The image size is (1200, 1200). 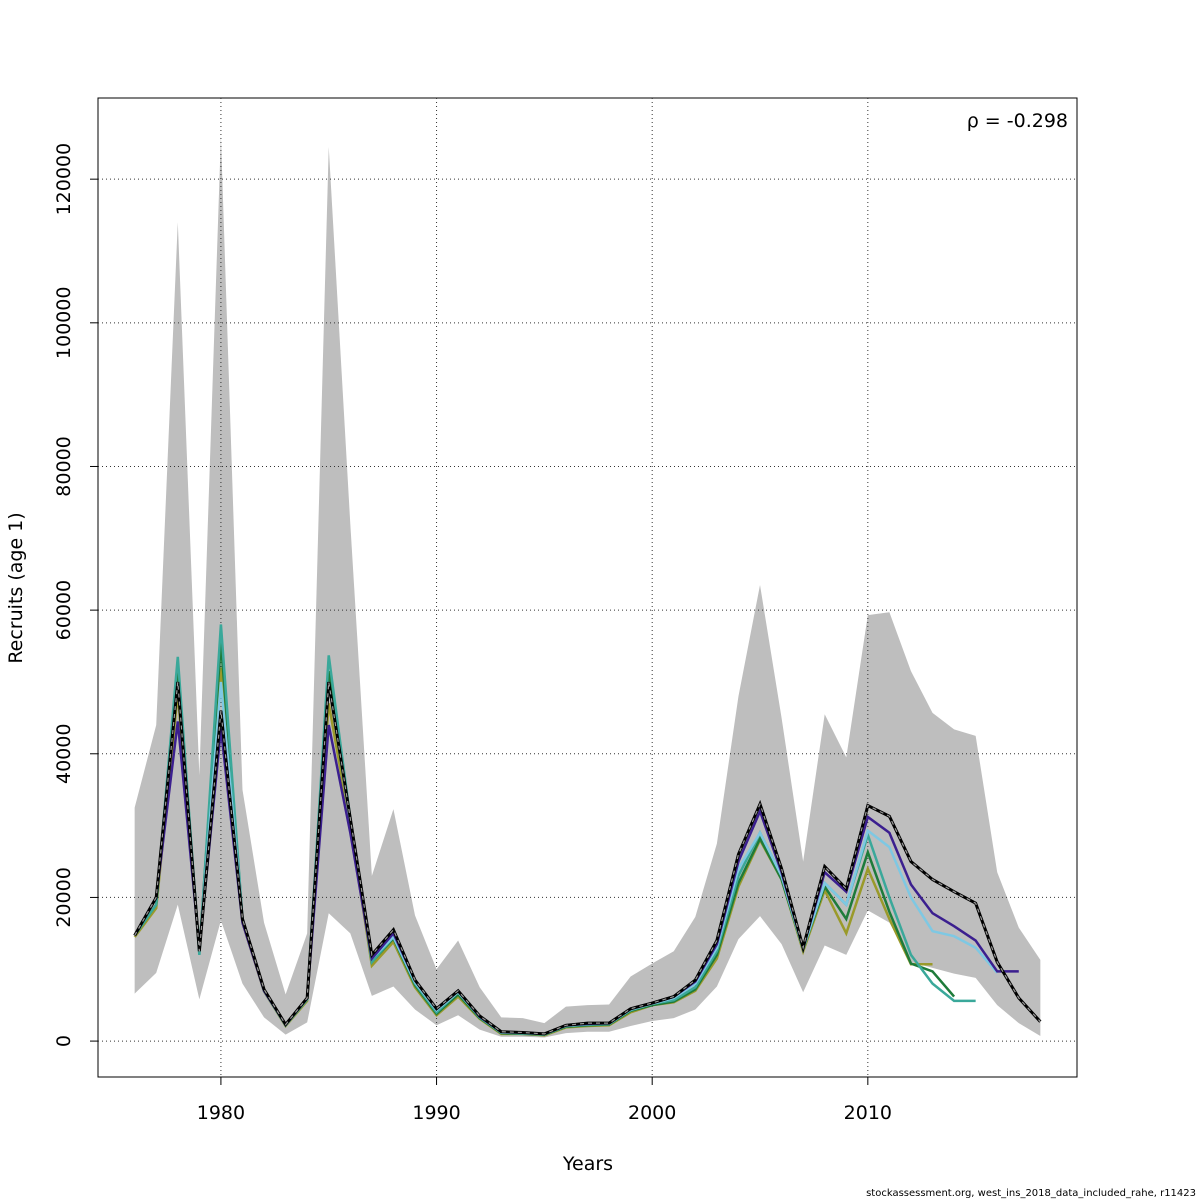 What do you see at coordinates (64, 323) in the screenshot?
I see `y-tick-label: 100000` at bounding box center [64, 323].